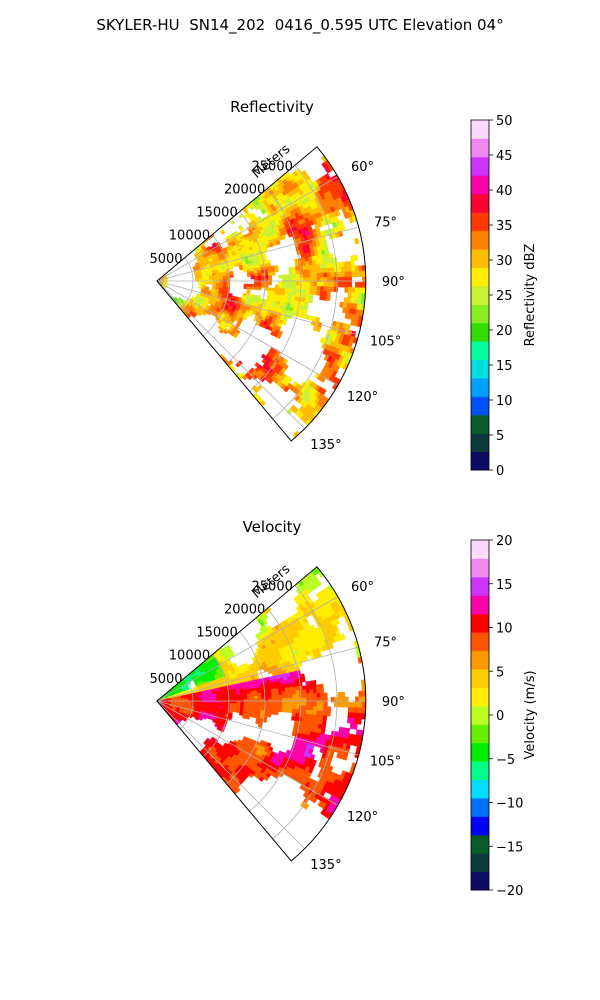  Describe the element at coordinates (504, 585) in the screenshot. I see `colorbar-tick-label: 15` at that location.